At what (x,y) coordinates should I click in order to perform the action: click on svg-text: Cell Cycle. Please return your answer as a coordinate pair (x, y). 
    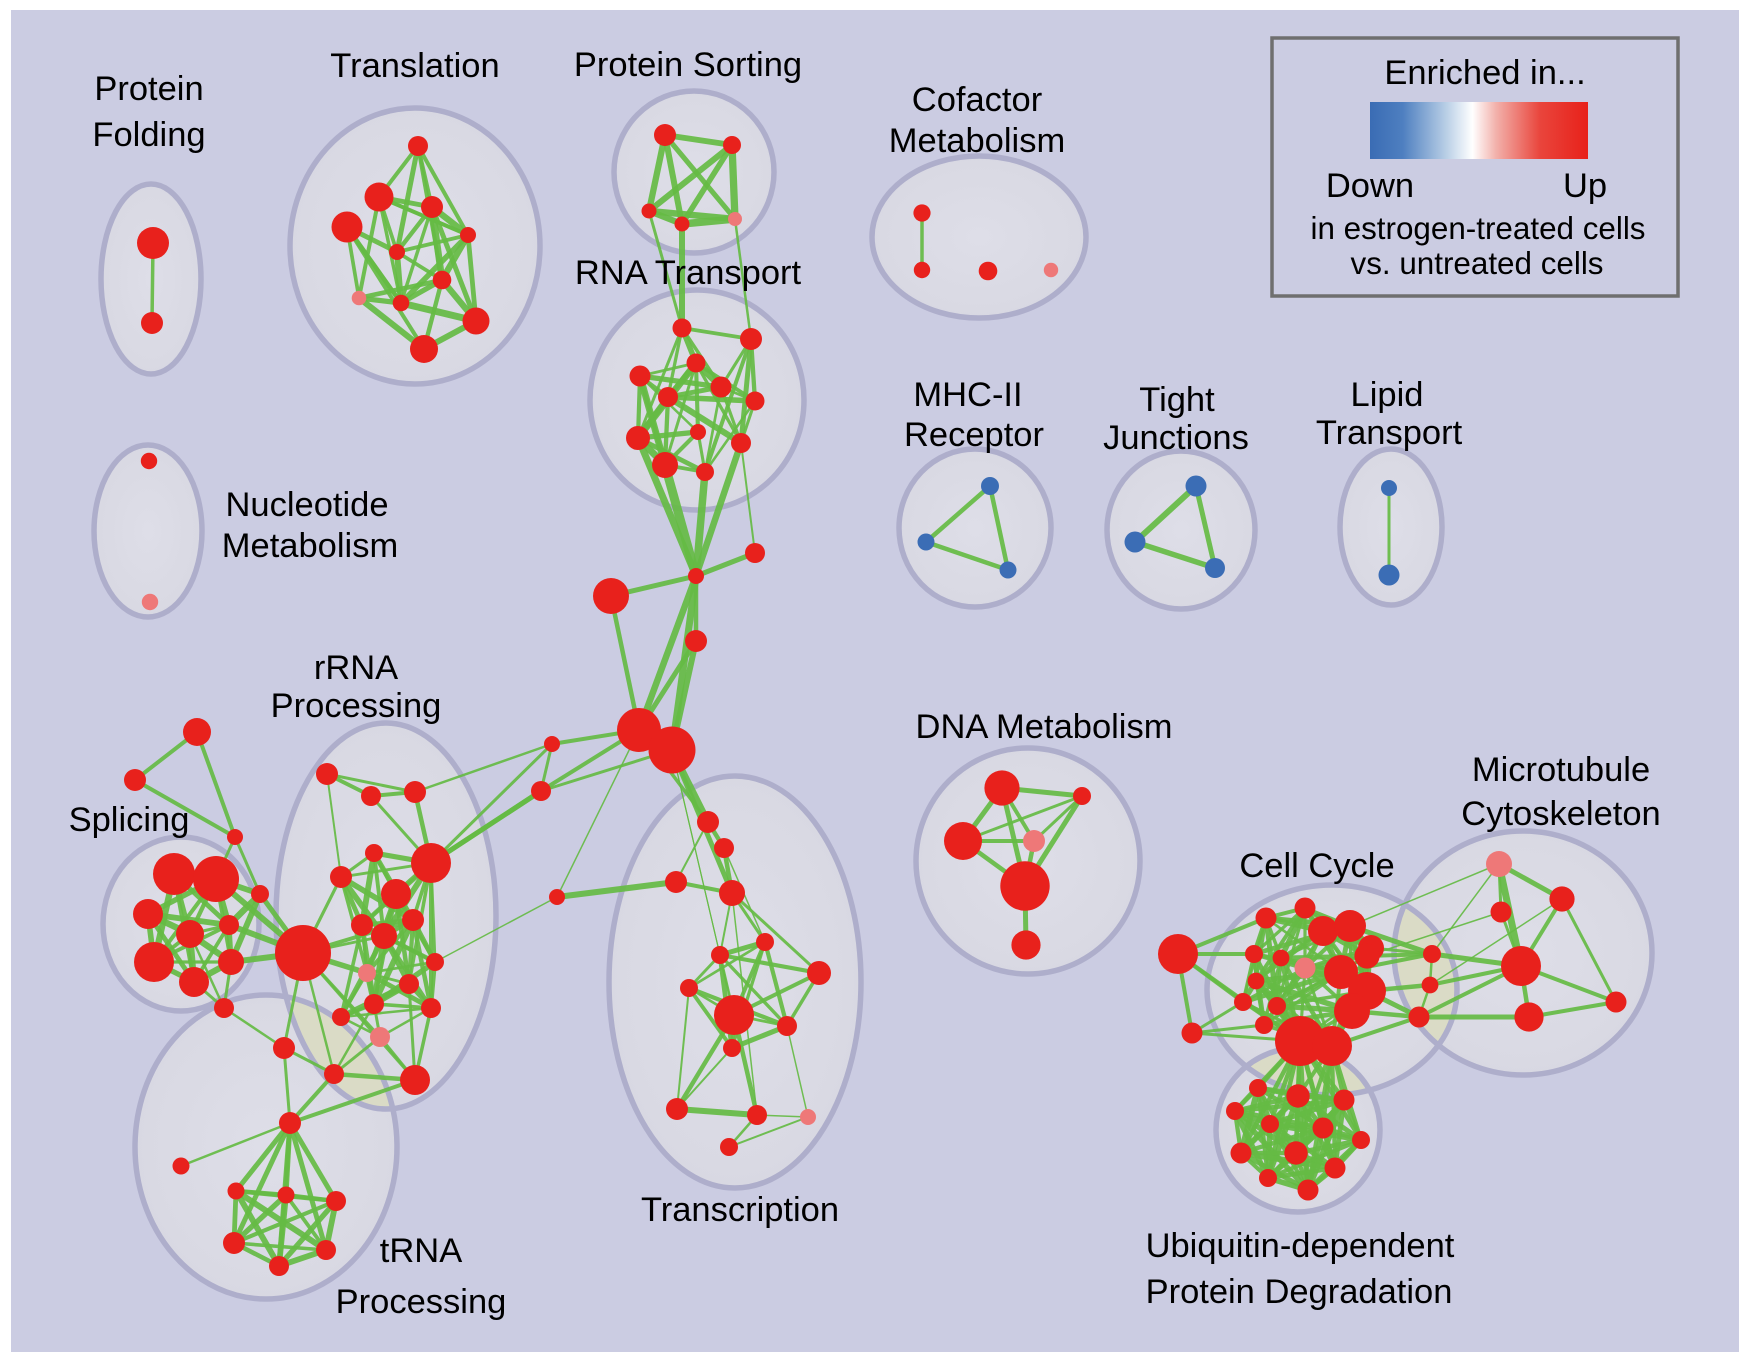
    Looking at the image, I should click on (1316, 866).